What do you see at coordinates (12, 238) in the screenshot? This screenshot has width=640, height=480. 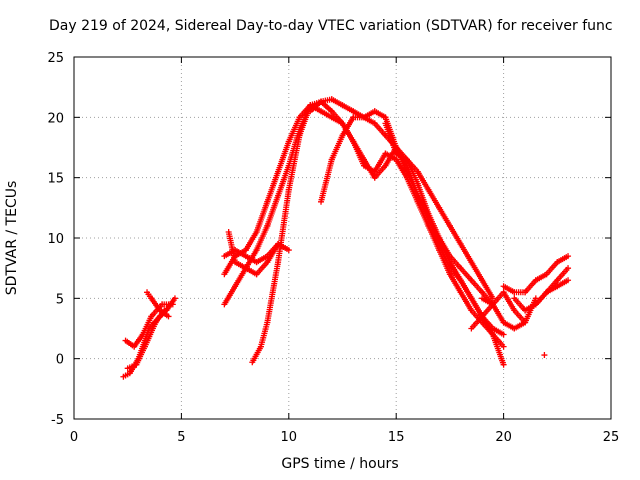 I see `y-axis-label: SDTVAR / TECUs` at bounding box center [12, 238].